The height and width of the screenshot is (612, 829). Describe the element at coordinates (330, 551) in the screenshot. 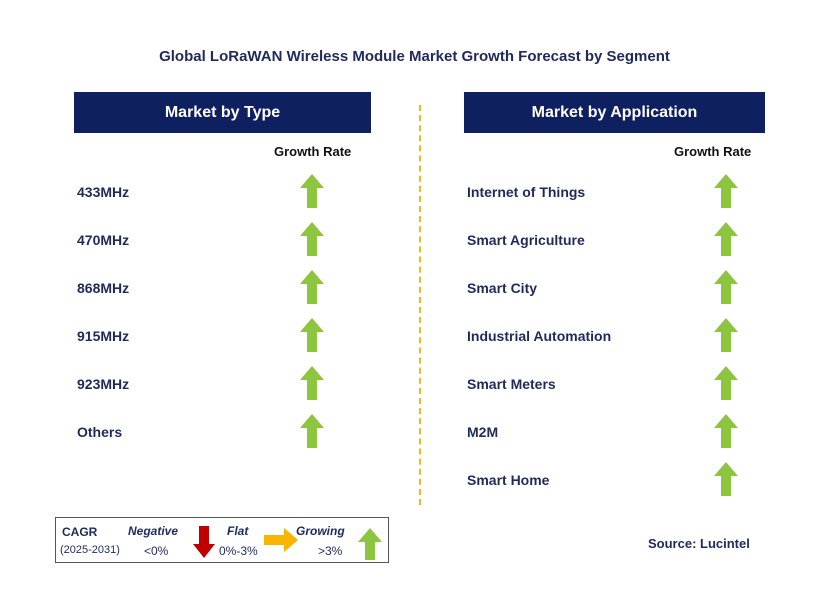

I see `legend-growing-range: >3%` at that location.